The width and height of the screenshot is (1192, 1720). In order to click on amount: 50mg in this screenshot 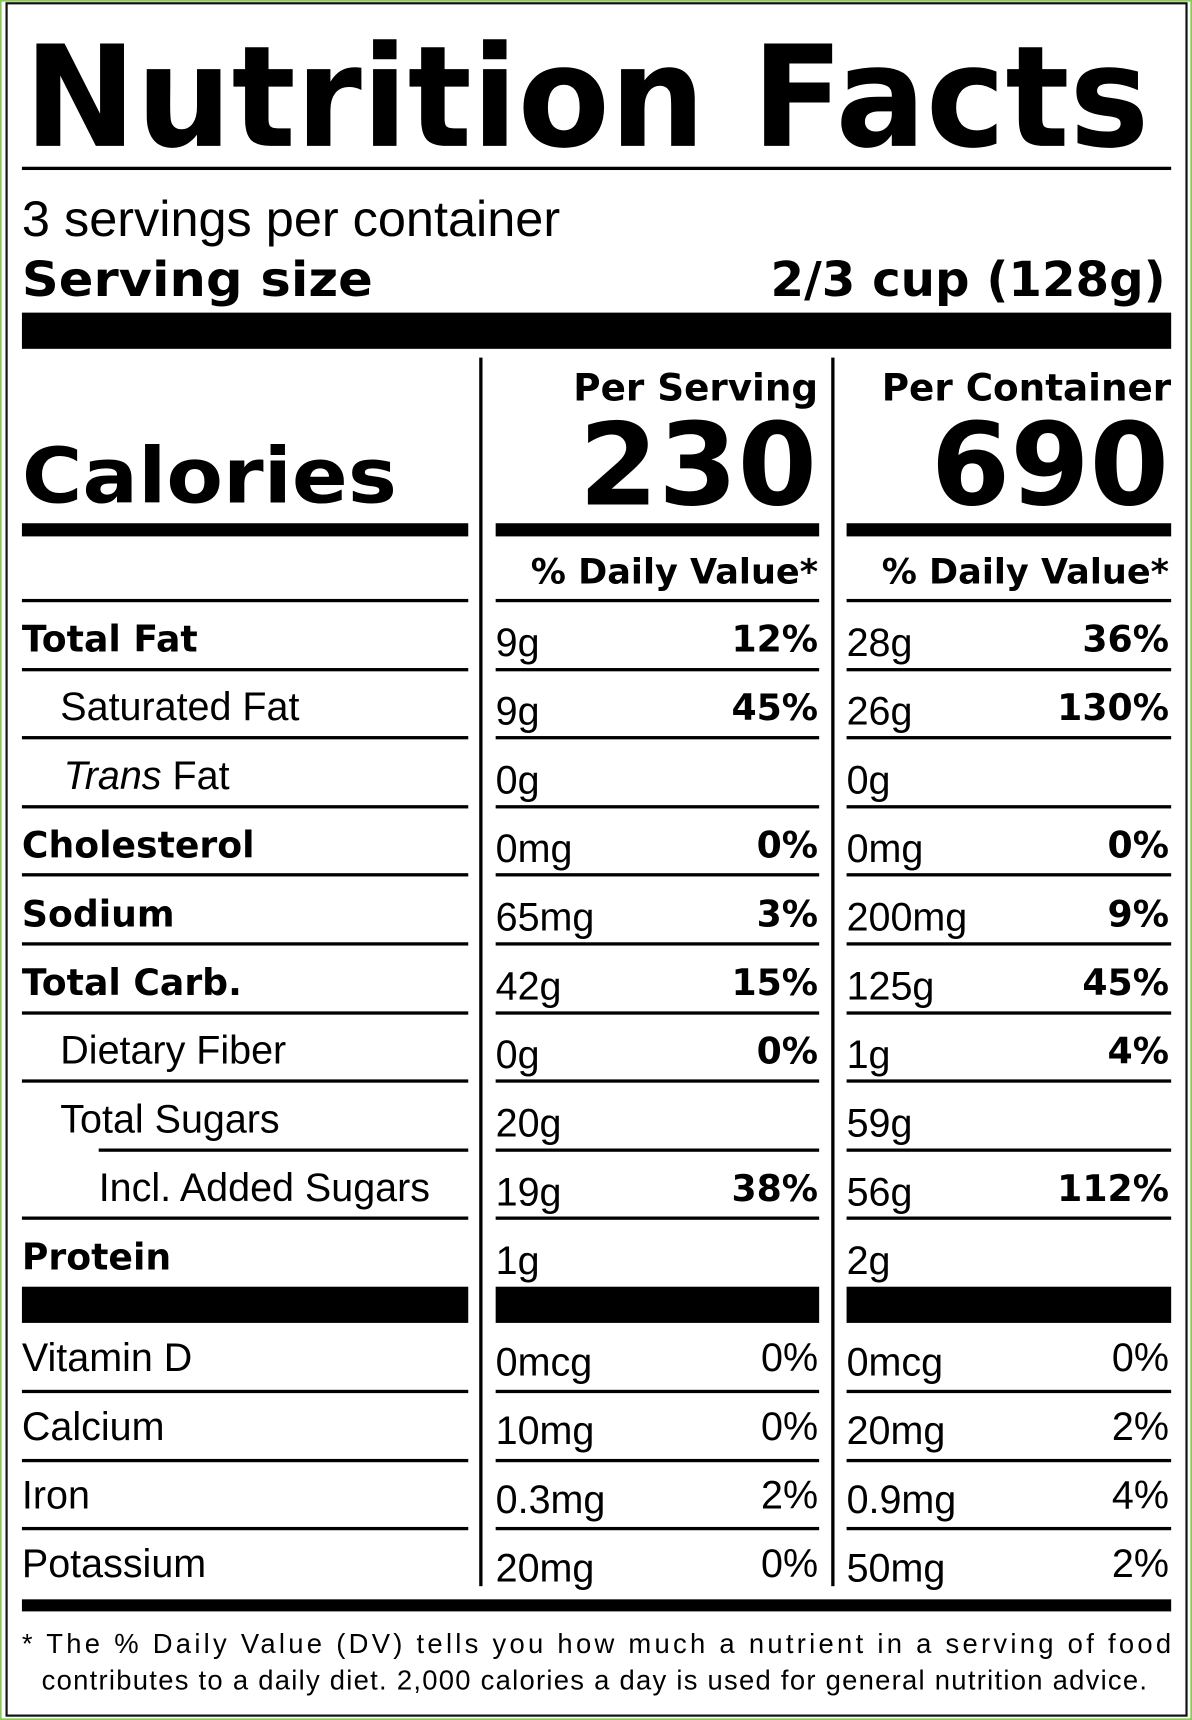, I will do `click(896, 1569)`.